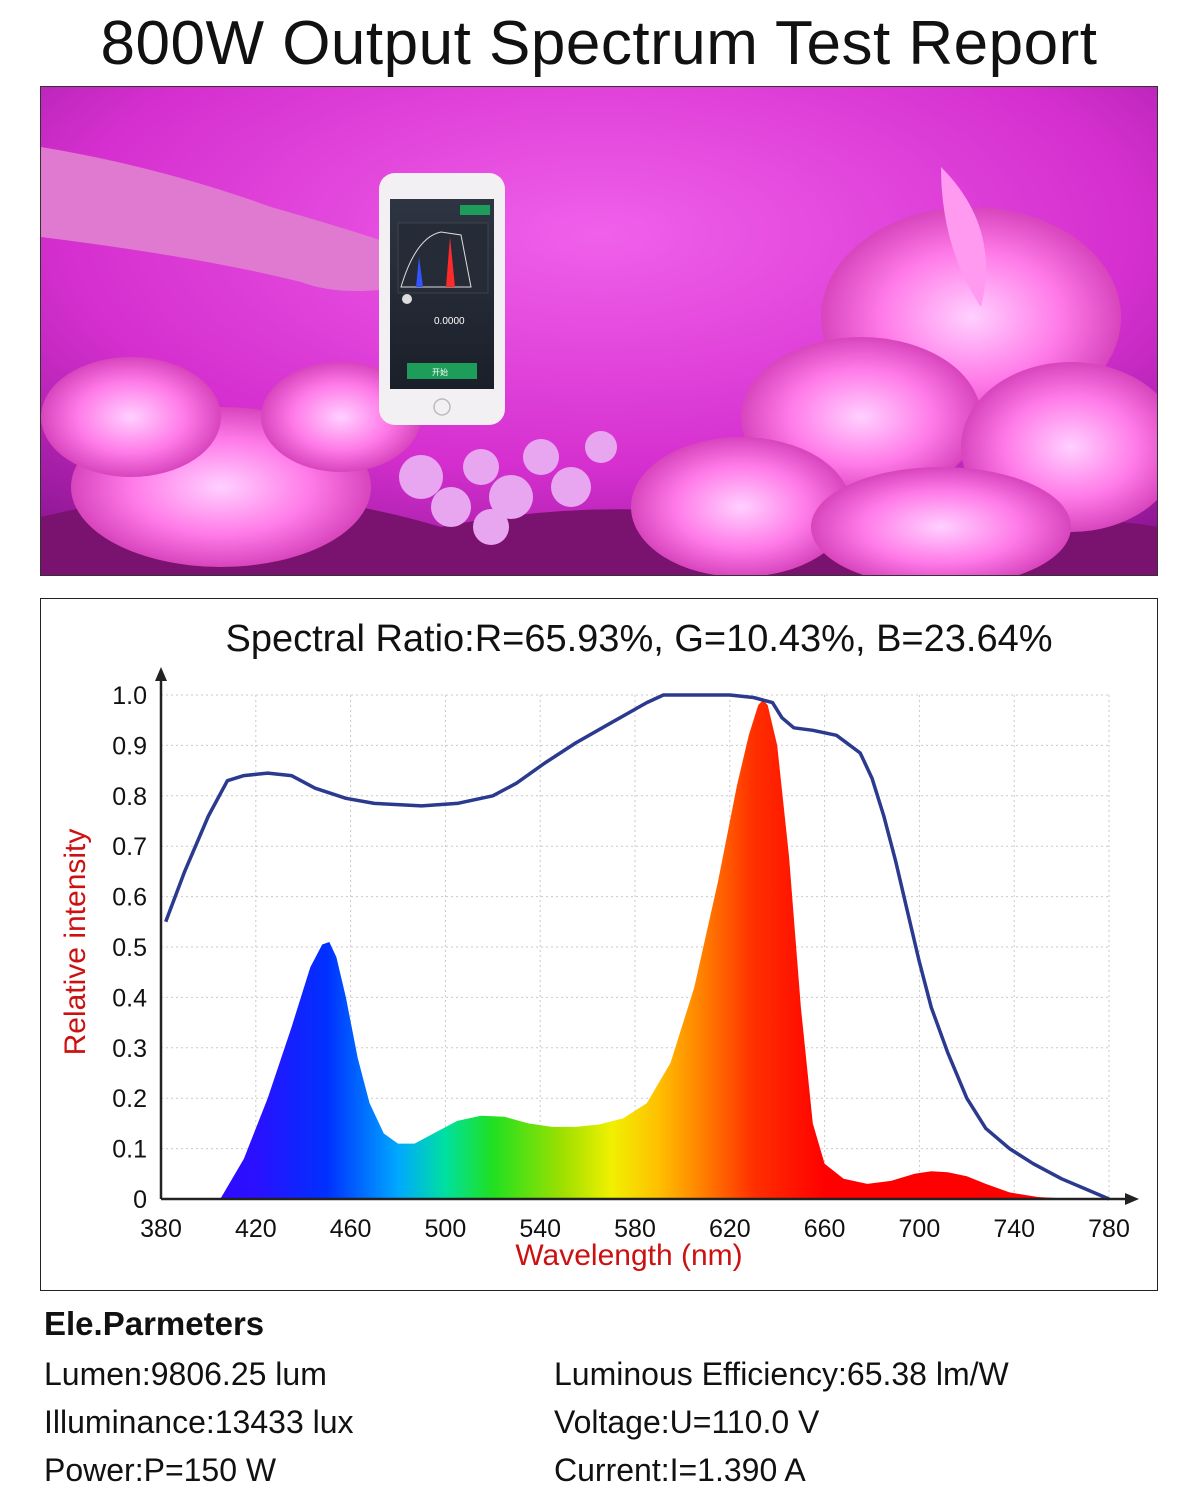  Describe the element at coordinates (1109, 1229) in the screenshot. I see `x-tick-label: 780` at that location.